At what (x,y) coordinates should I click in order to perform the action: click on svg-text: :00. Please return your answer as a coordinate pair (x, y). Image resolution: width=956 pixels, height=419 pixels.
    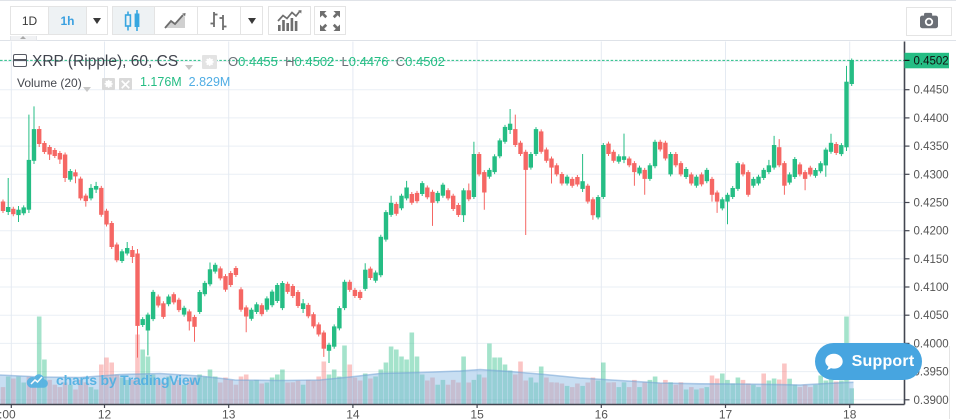
    Looking at the image, I should click on (8, 413).